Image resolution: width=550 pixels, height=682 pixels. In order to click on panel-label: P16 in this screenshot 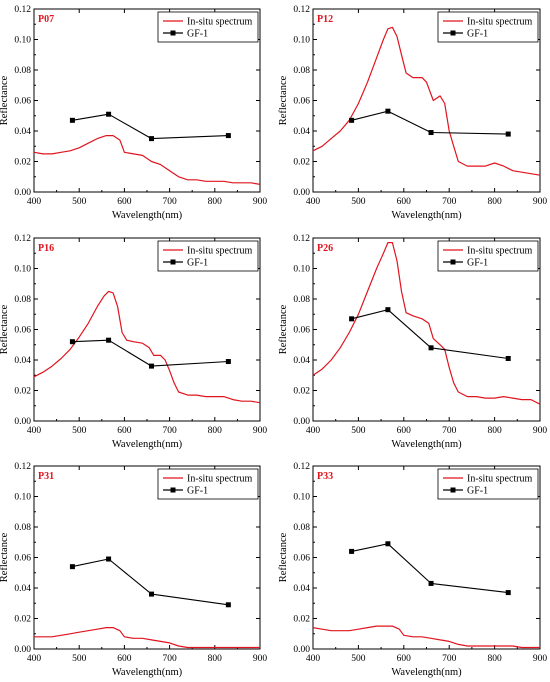, I will do `click(46, 248)`.